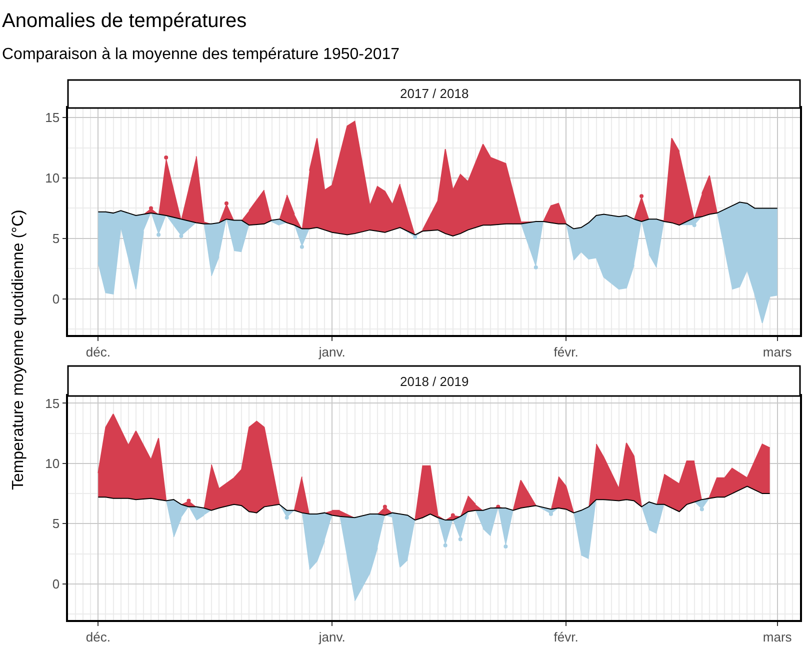 This screenshot has height=651, width=805. What do you see at coordinates (434, 381) in the screenshot?
I see `text: 2018 / 2019` at bounding box center [434, 381].